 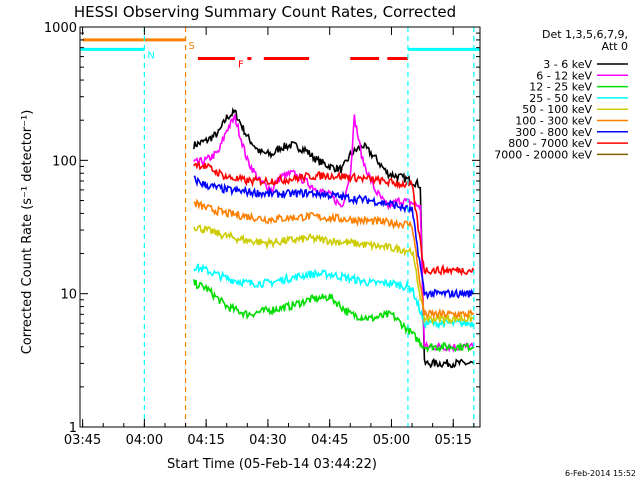 I want to click on timestamp-label: 6-Feb-2014 15:52, so click(x=600, y=473).